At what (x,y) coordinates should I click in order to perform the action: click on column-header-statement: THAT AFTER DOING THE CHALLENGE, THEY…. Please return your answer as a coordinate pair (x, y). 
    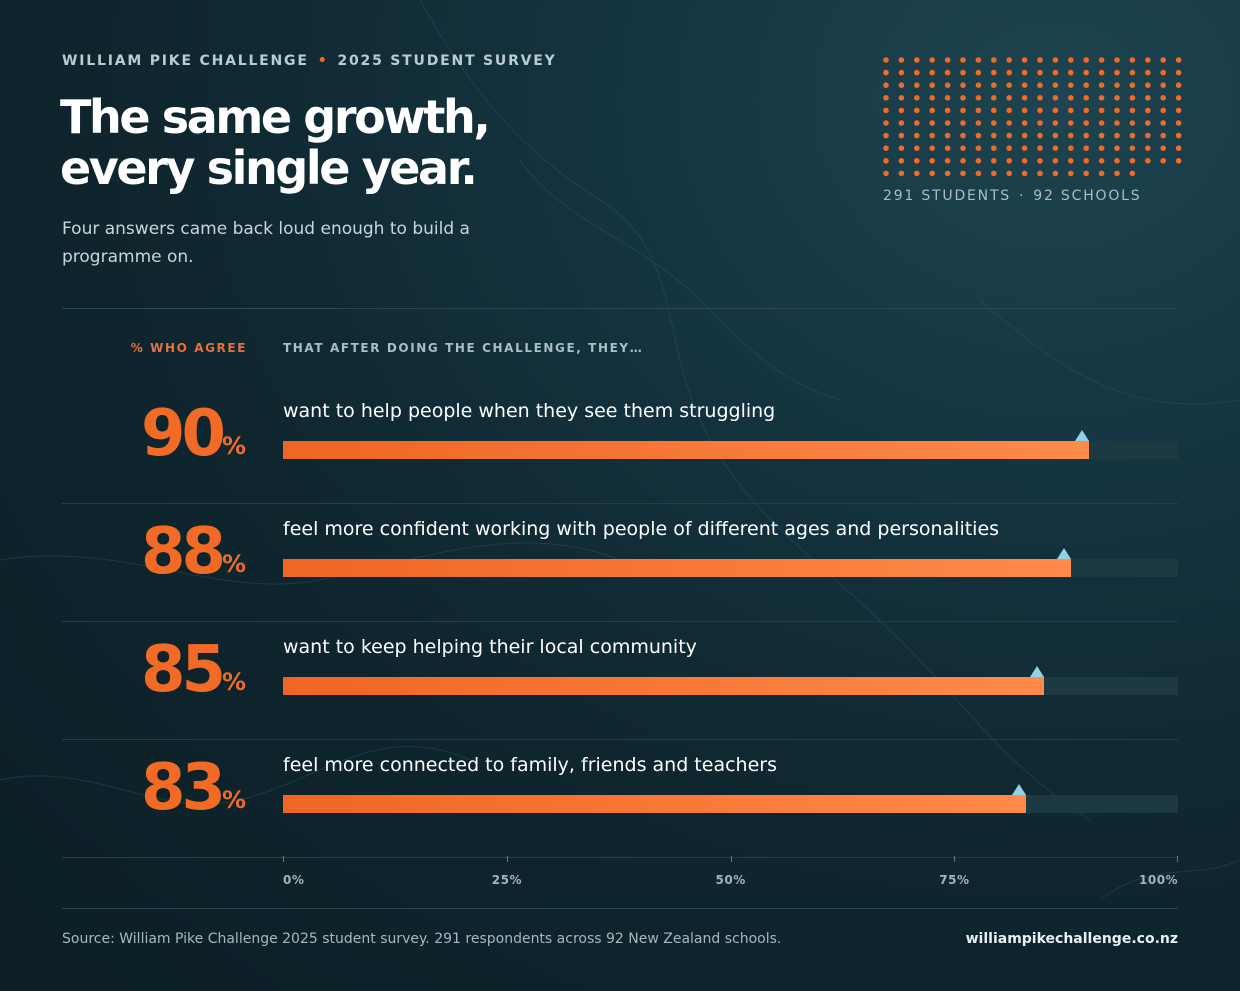
    Looking at the image, I should click on (463, 348).